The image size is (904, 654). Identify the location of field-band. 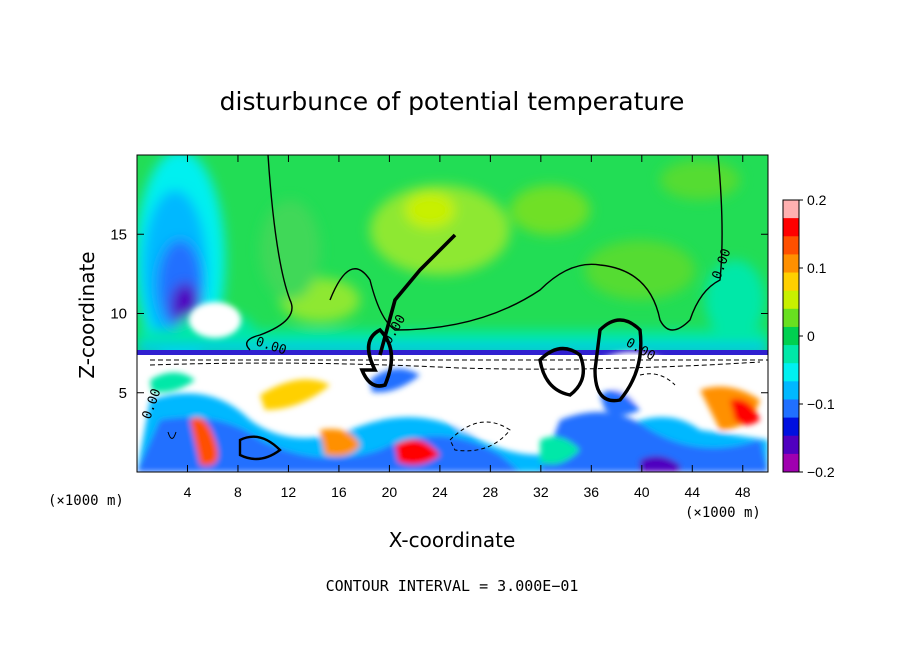
(452, 352).